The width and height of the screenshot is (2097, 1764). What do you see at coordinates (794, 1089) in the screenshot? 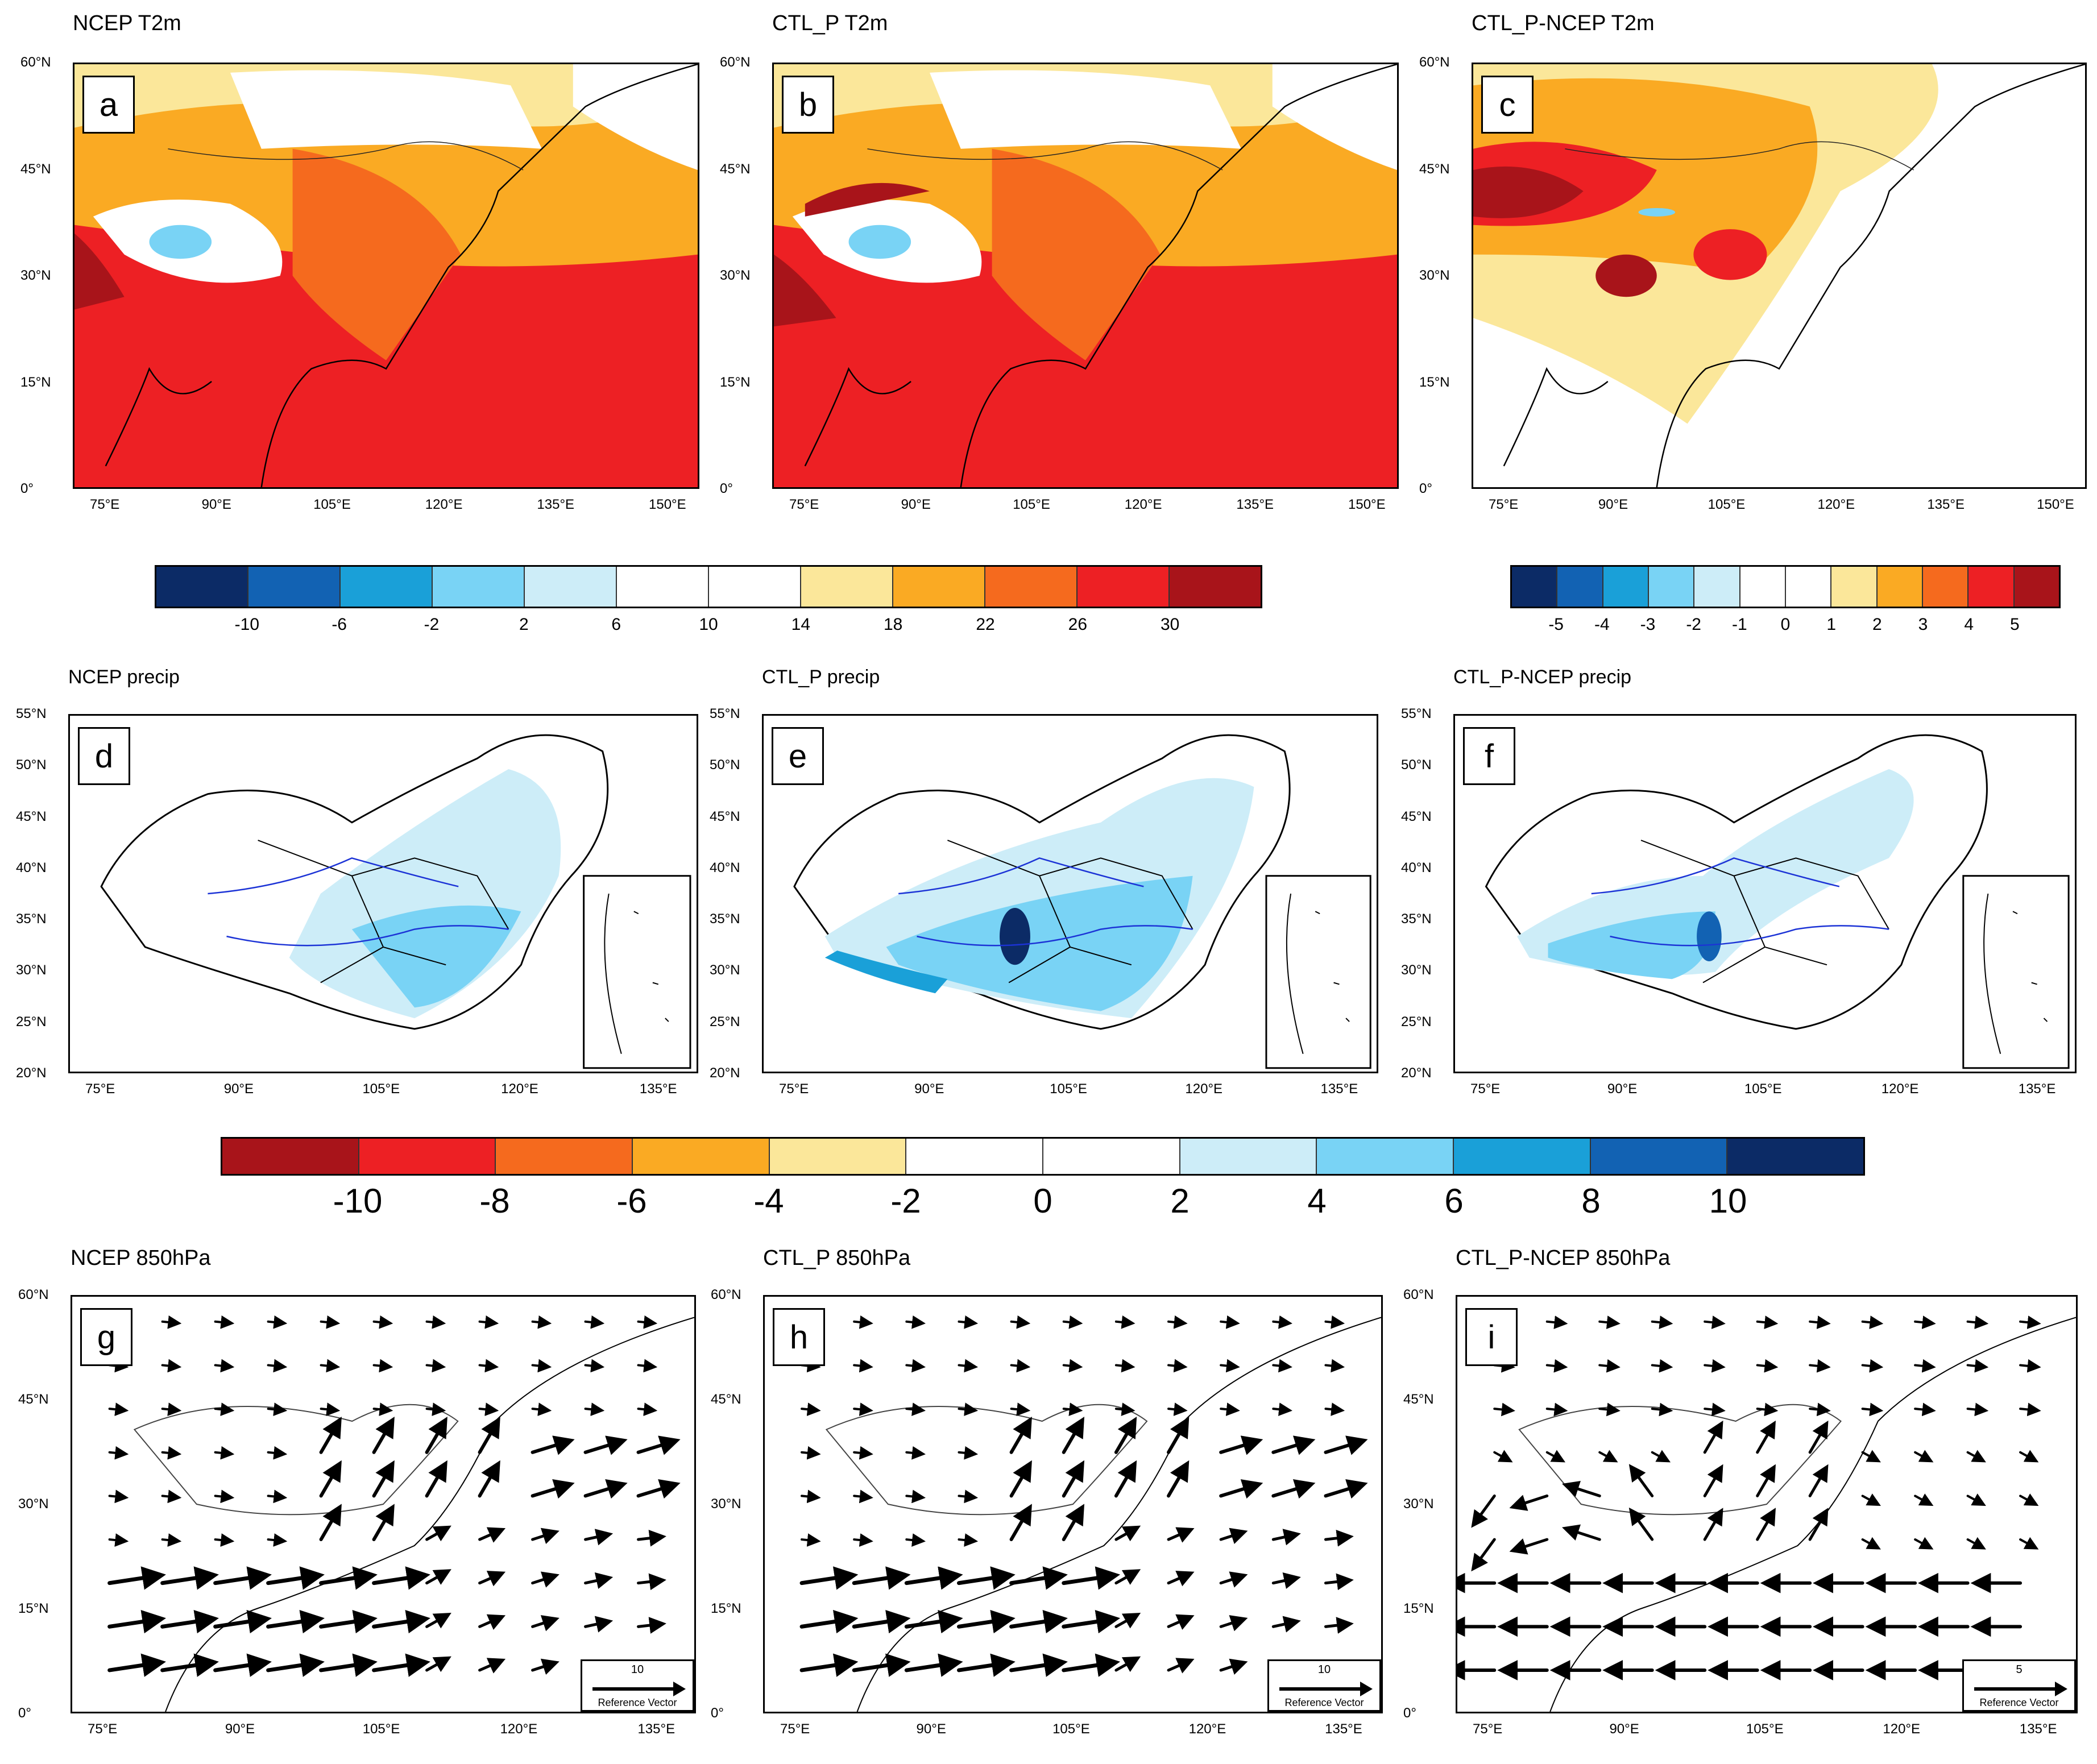
I see `panel-e-lon-tick: 75°E` at bounding box center [794, 1089].